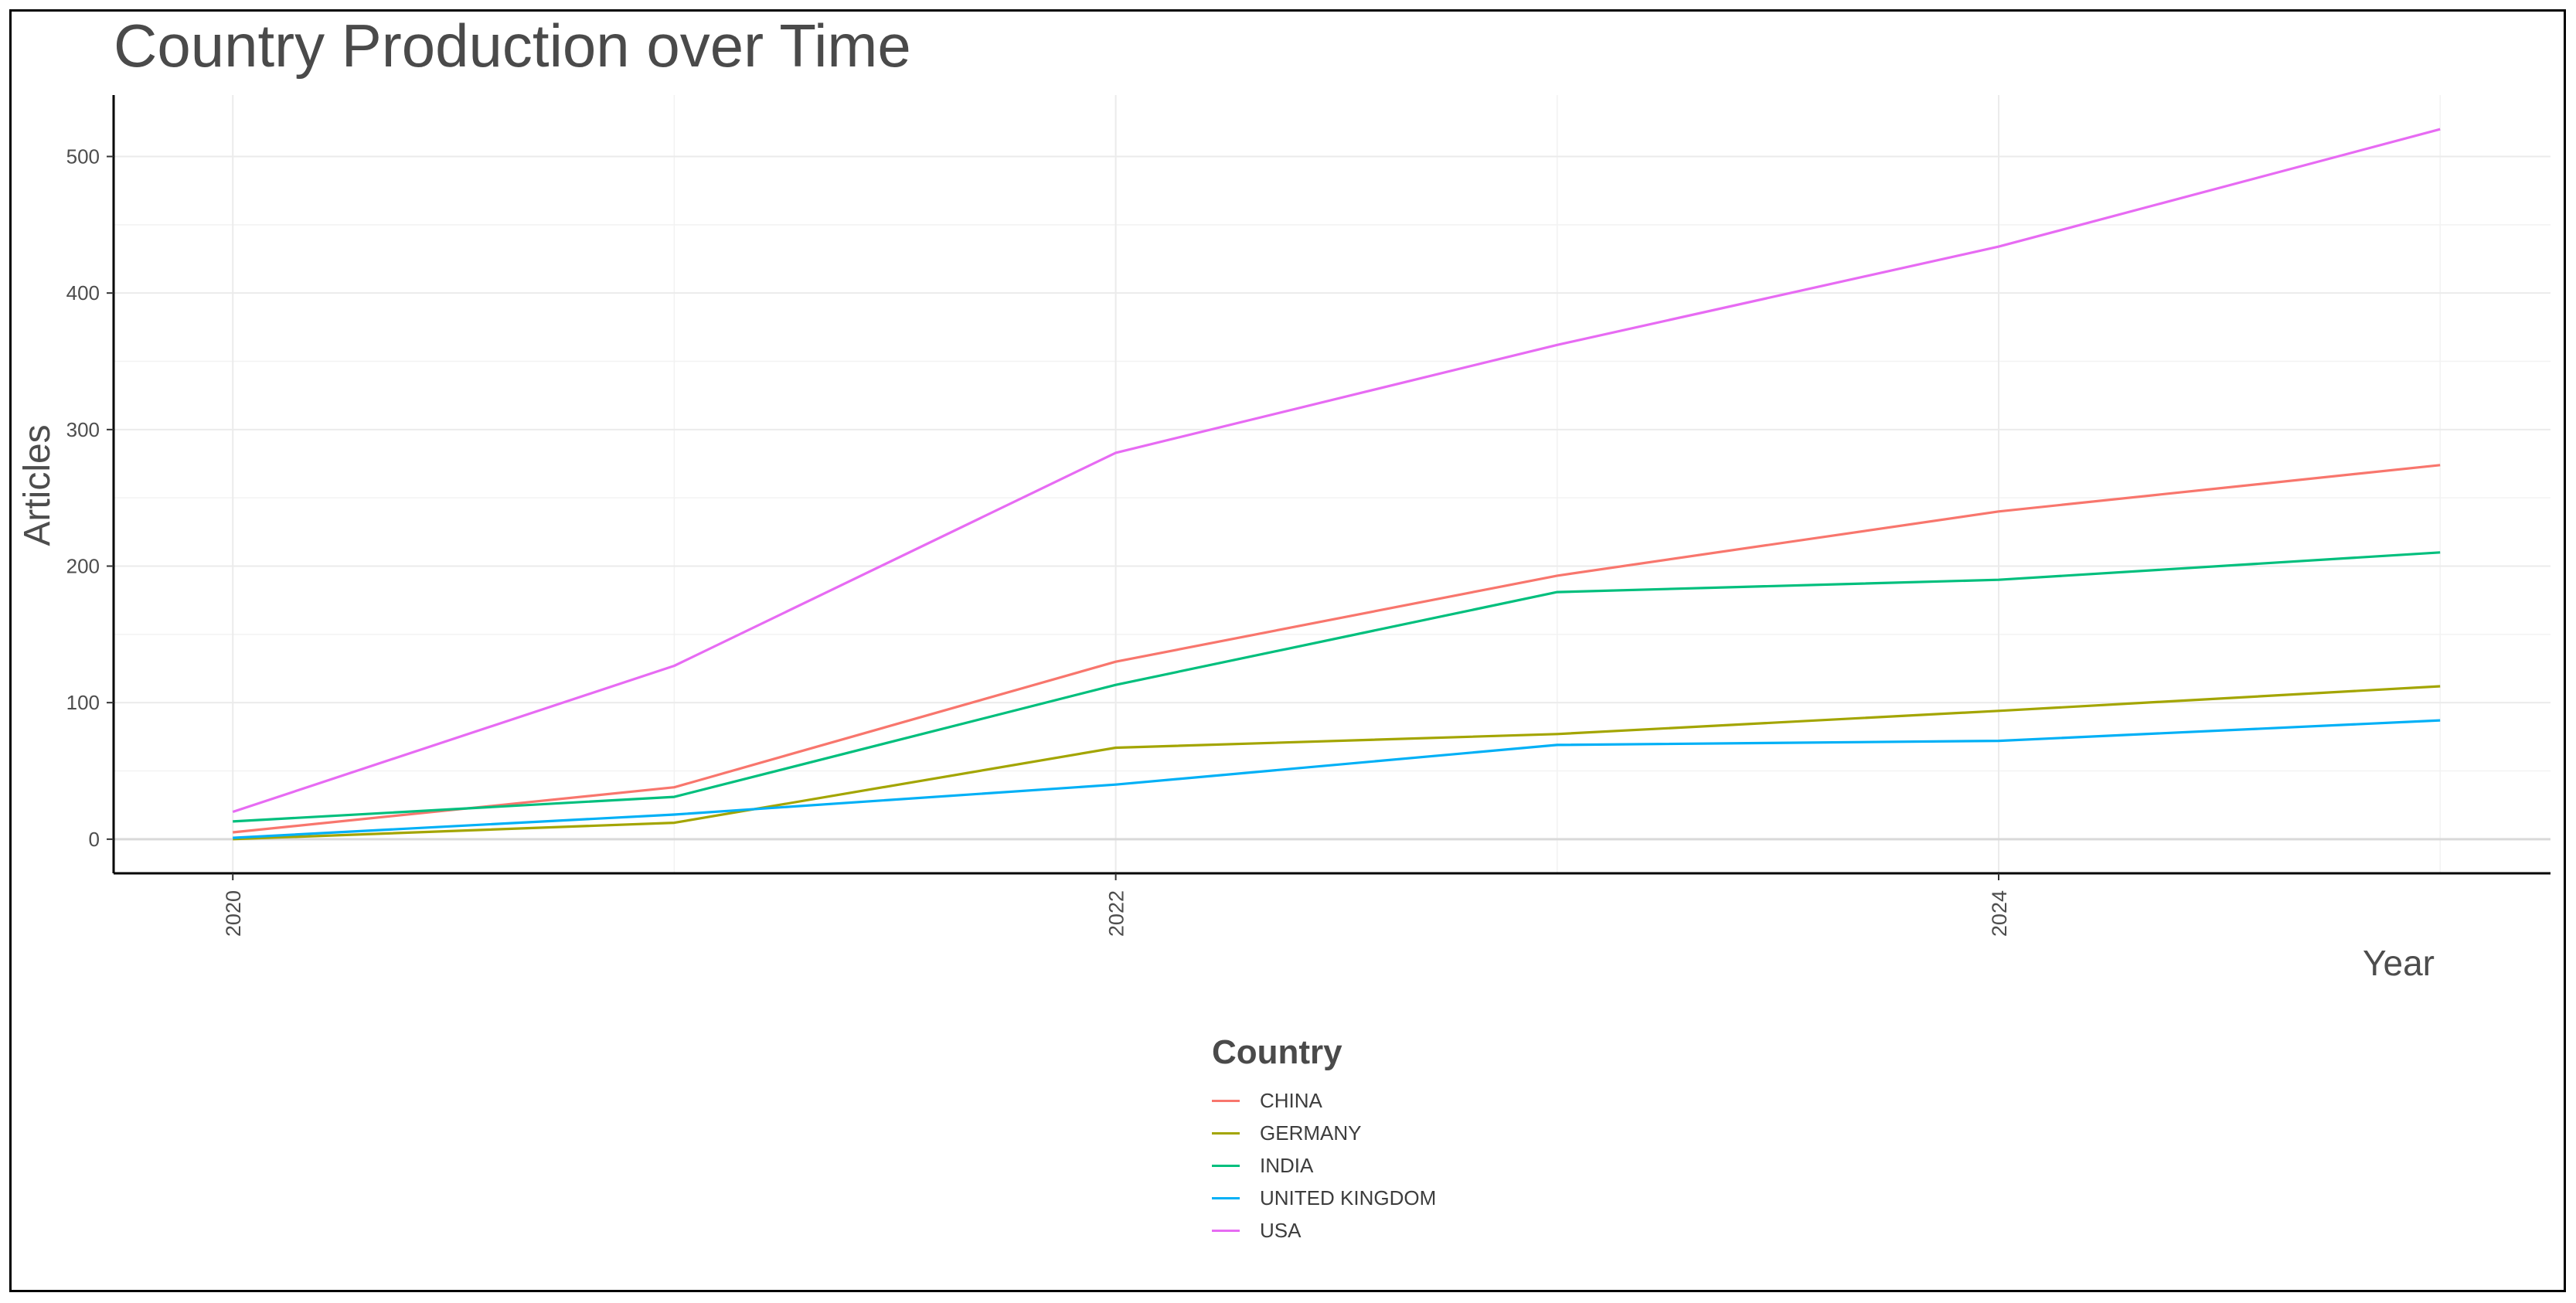  What do you see at coordinates (1291, 1100) in the screenshot?
I see `legend-label: CHINA` at bounding box center [1291, 1100].